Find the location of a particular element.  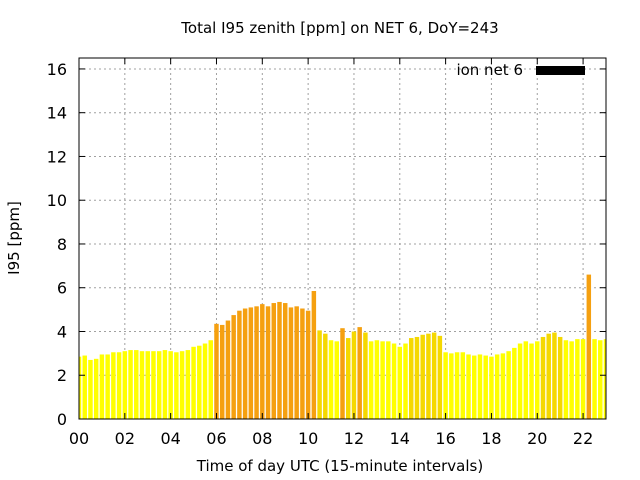

x-tick-label: 20 is located at coordinates (537, 438).